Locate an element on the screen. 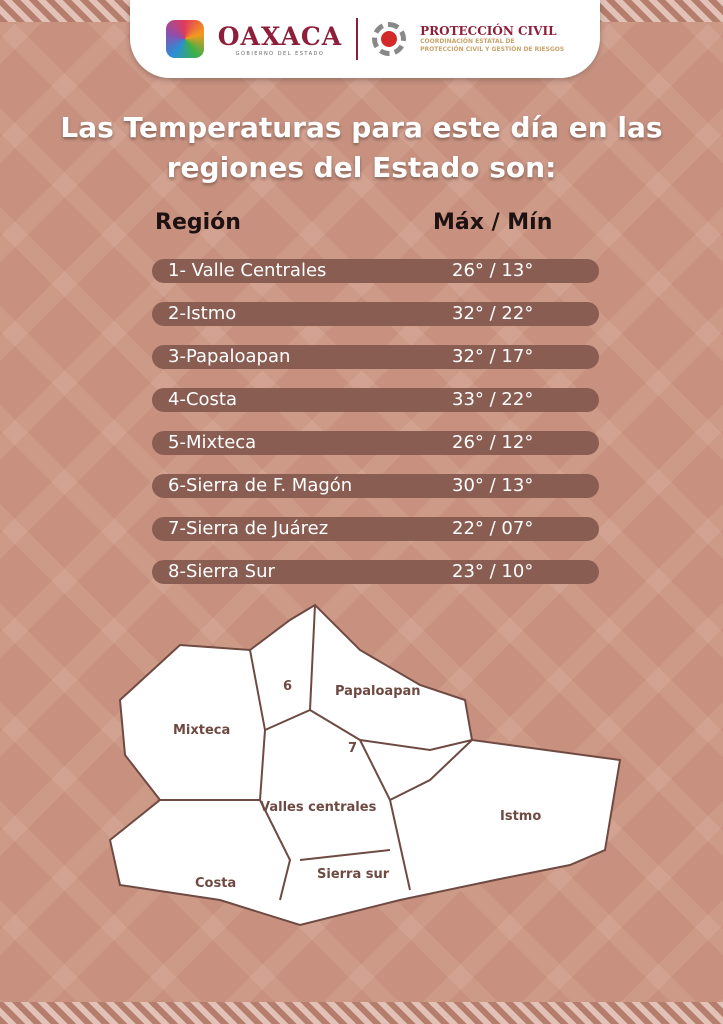 This screenshot has height=1024, width=723. column-header-maxmin: Máx / Mín is located at coordinates (493, 222).